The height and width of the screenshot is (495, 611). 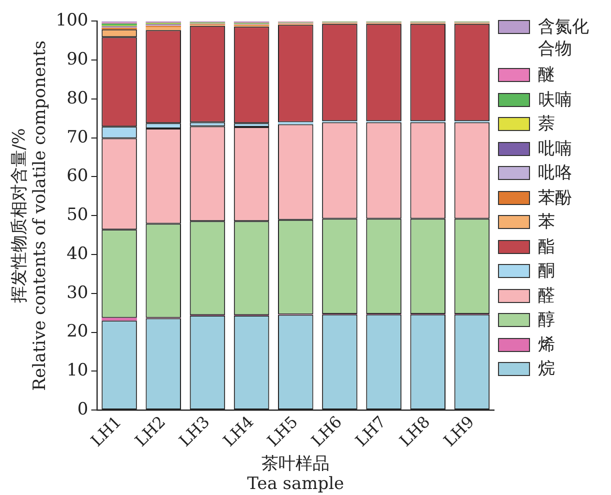 I want to click on y-tick-label: 50, so click(x=77, y=215).